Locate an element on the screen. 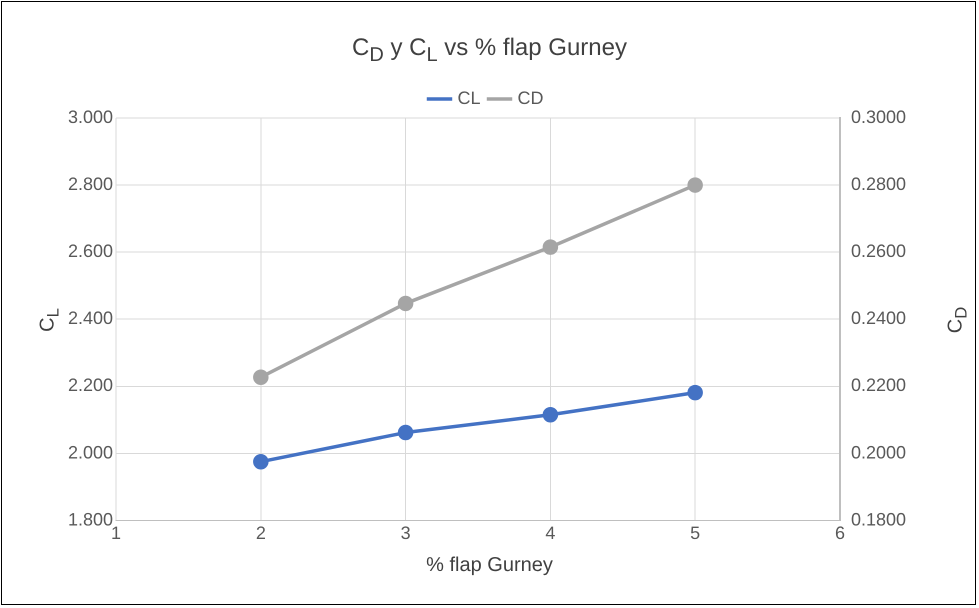  y-tick-label: 2.400 is located at coordinates (91, 318).